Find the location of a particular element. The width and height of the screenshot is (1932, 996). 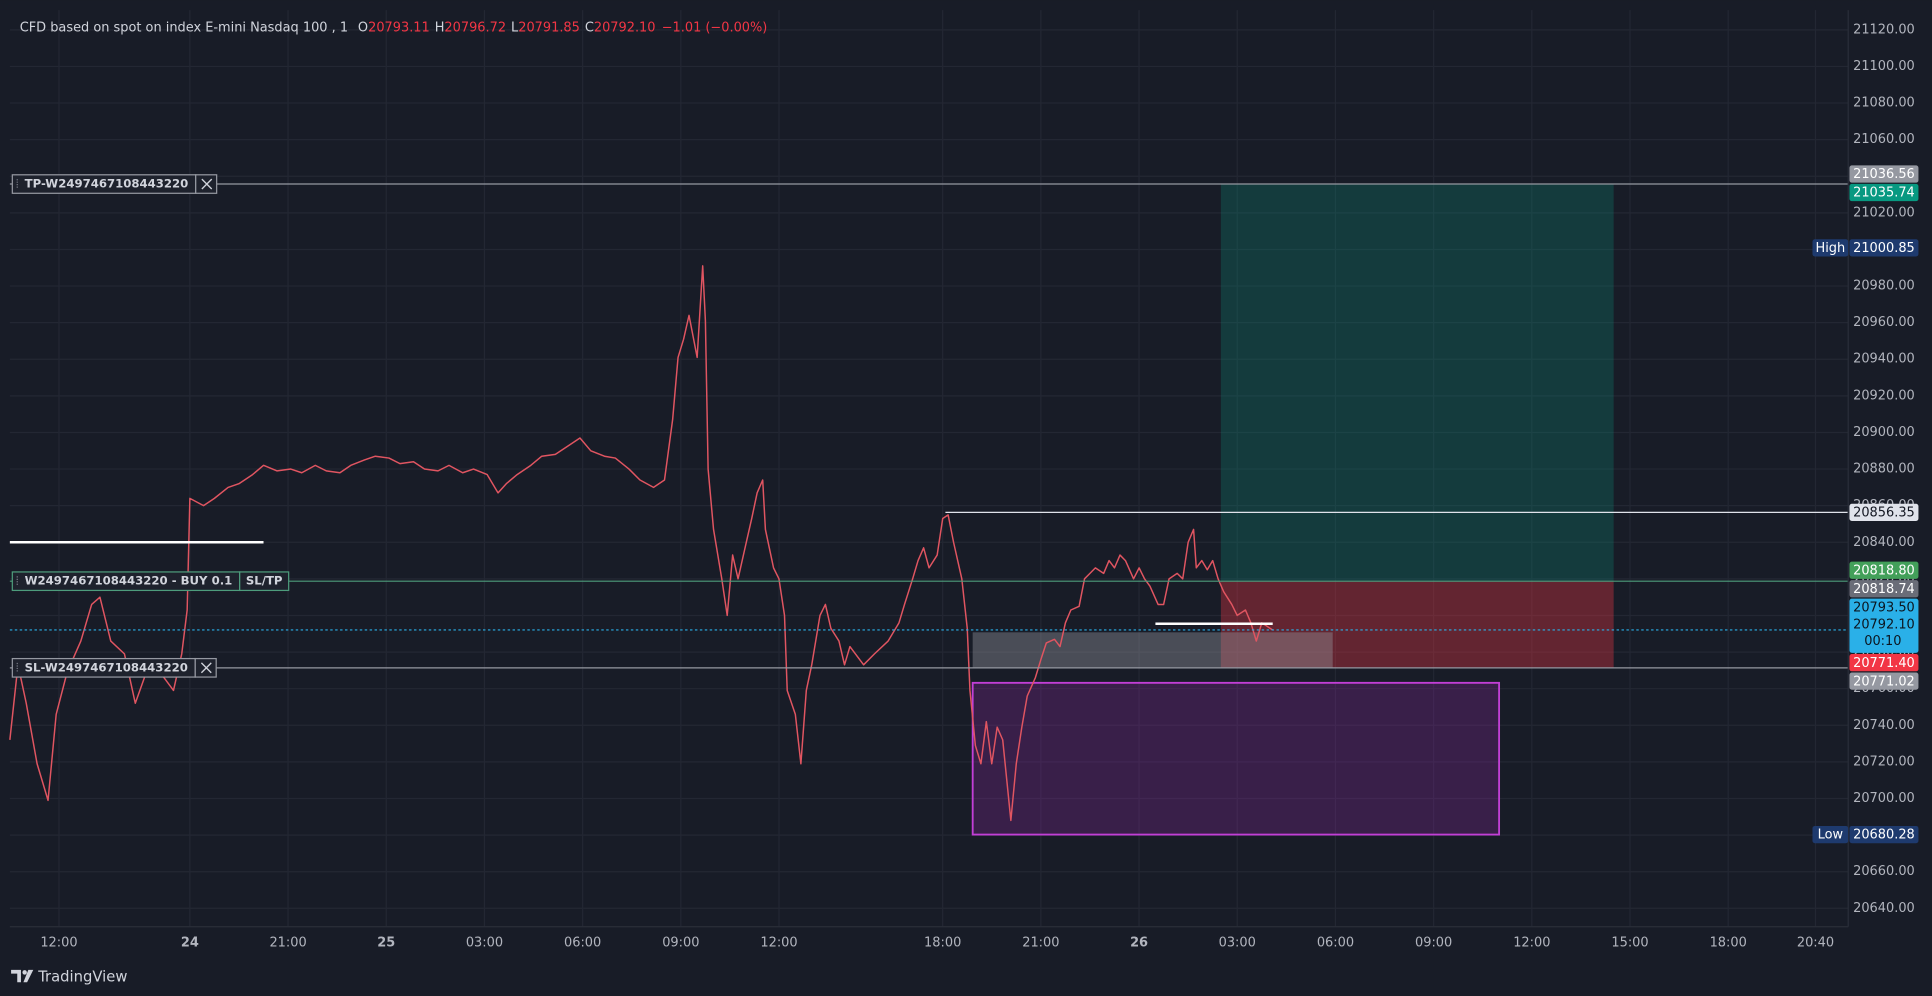

order-label: SL-W2497467108443220 is located at coordinates (114, 667).